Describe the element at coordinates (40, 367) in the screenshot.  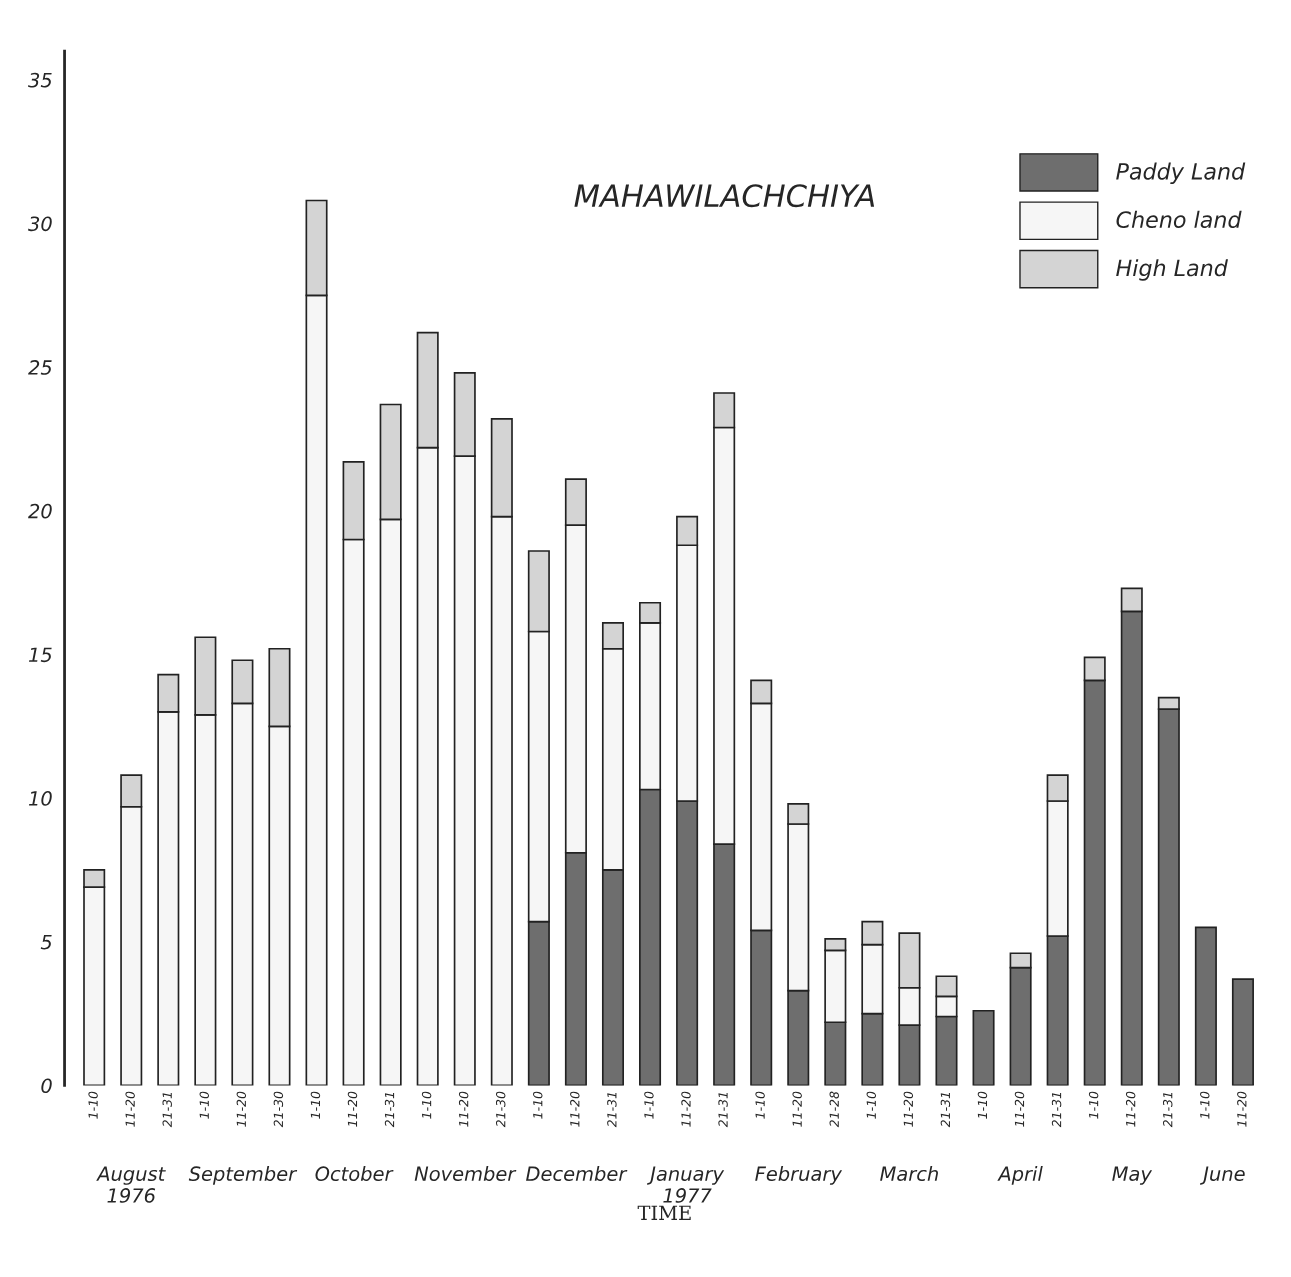
I see `y-tick-label: 25` at that location.